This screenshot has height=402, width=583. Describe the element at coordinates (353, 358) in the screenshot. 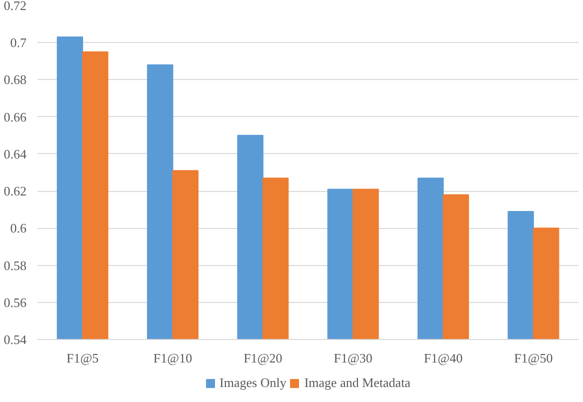

I see `x-tick-label: F1@30` at that location.